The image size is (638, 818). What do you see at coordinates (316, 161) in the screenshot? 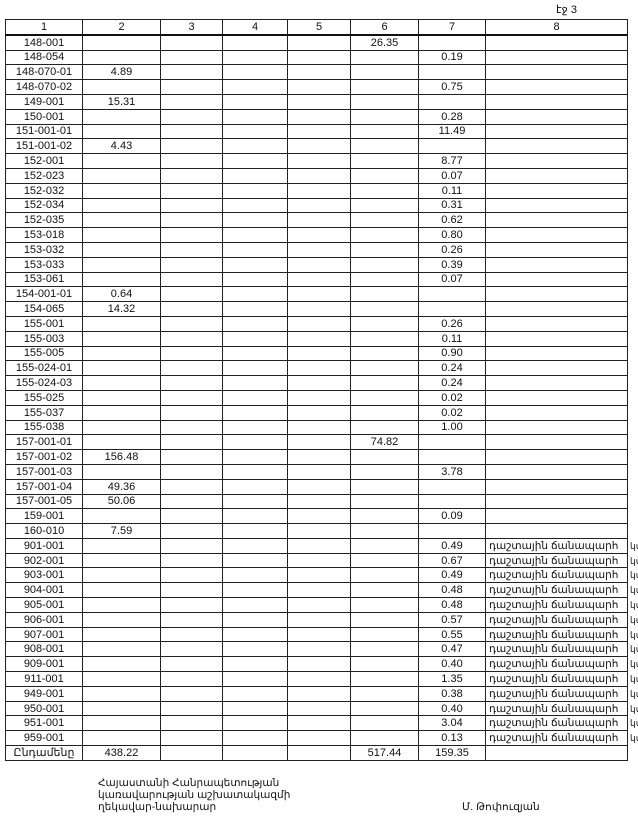
I see `table-row: 152-001 8.77` at bounding box center [316, 161].